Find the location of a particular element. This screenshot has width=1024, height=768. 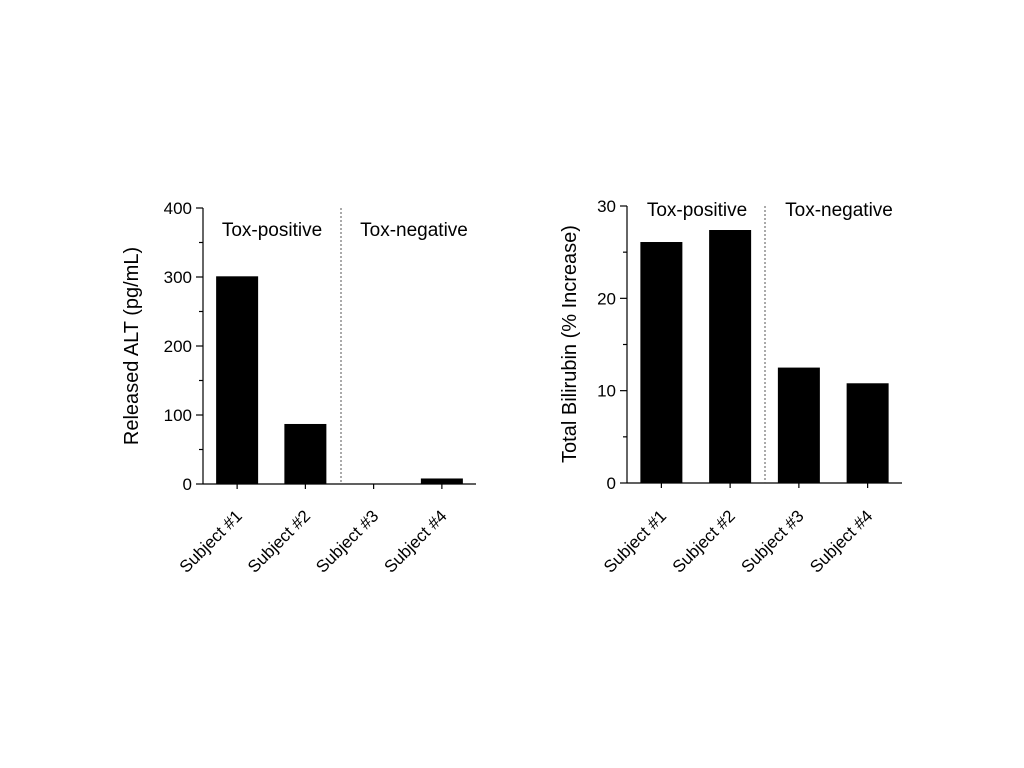

y-axis-title: Total Bilirubin (% Increase) is located at coordinates (570, 344).